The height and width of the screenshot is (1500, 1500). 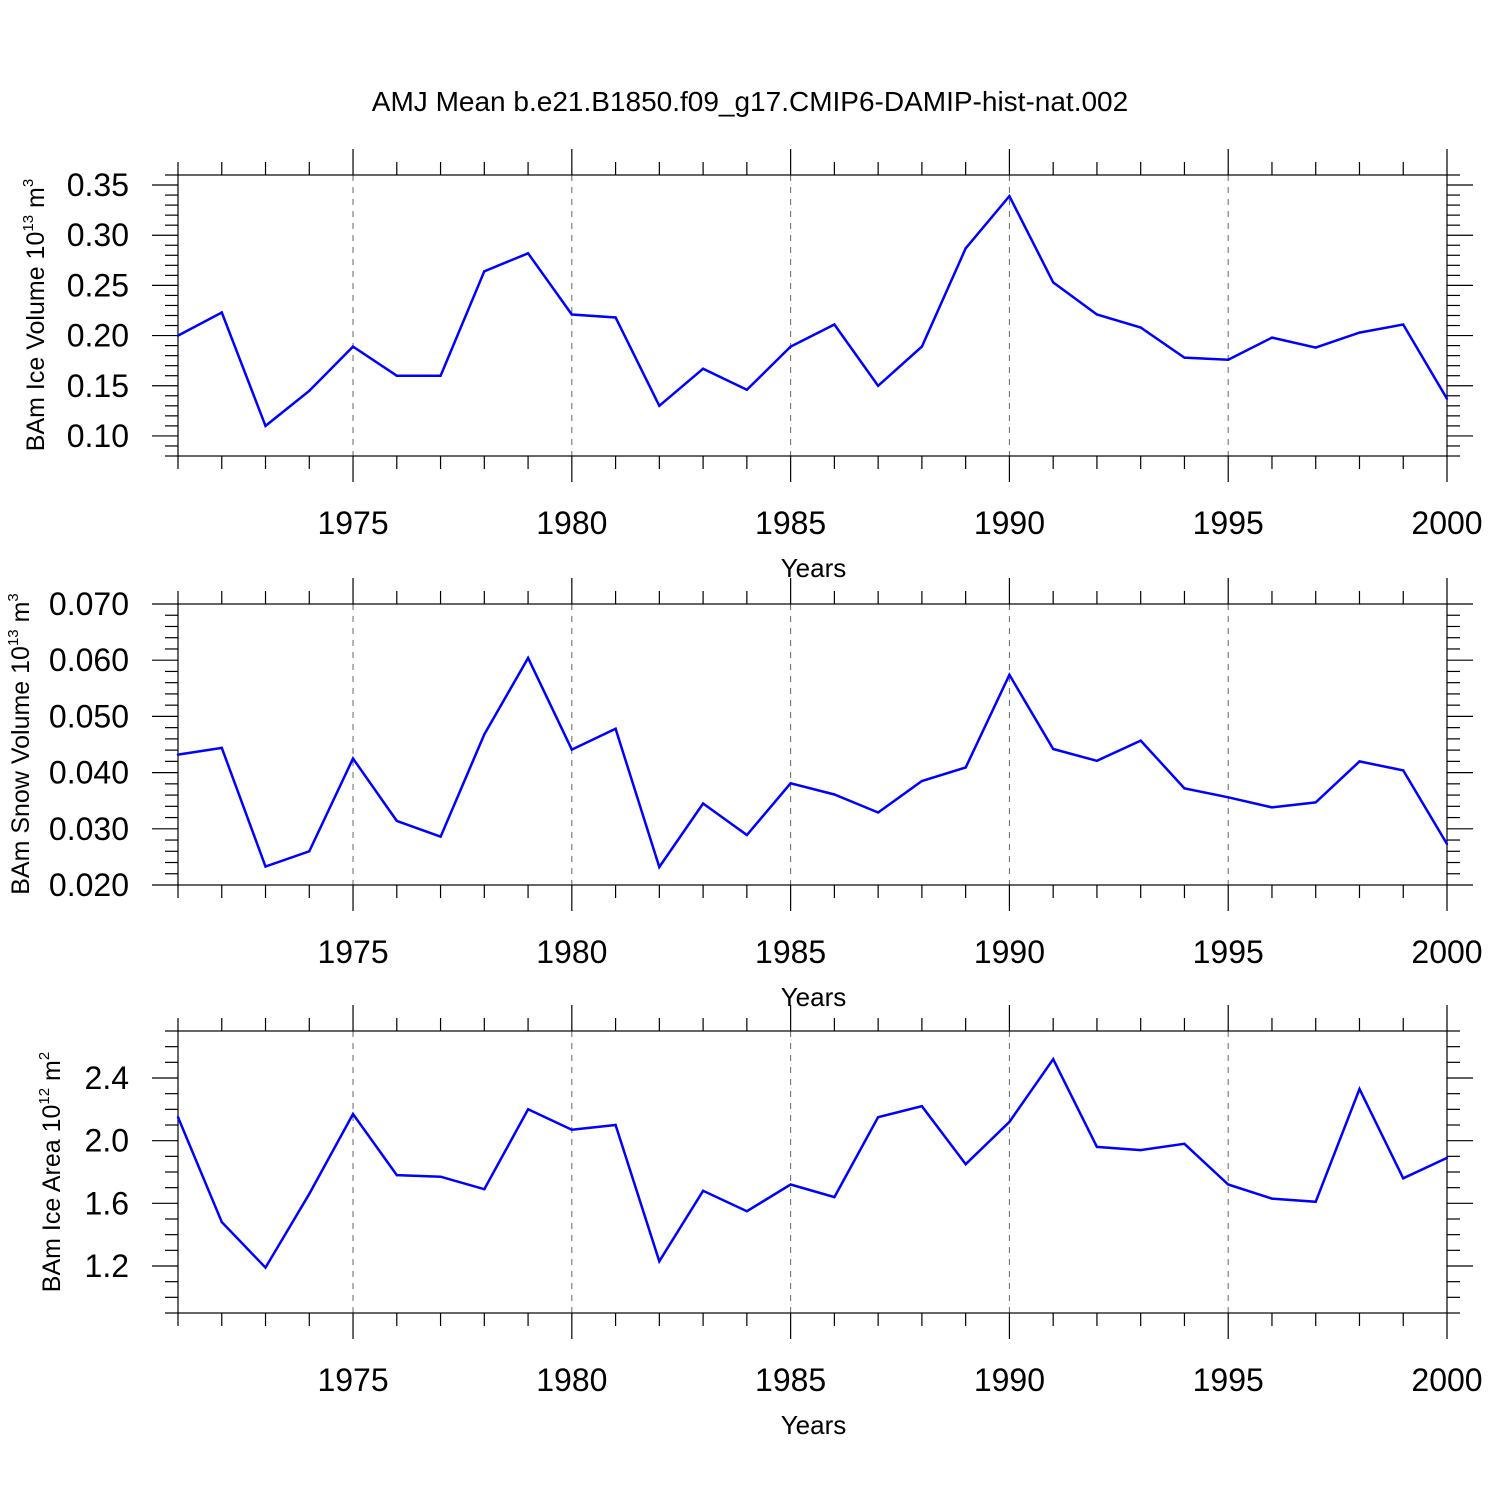 I want to click on y-tick-label: 0.060, so click(x=89, y=660).